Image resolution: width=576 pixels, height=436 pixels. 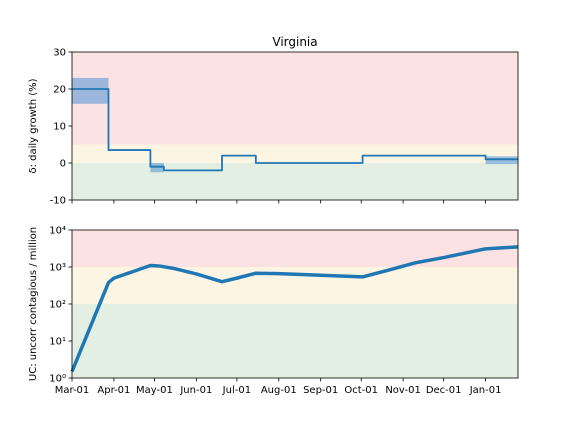 I want to click on y-axis-label: UC: uncorr contagious / million, so click(x=33, y=304).